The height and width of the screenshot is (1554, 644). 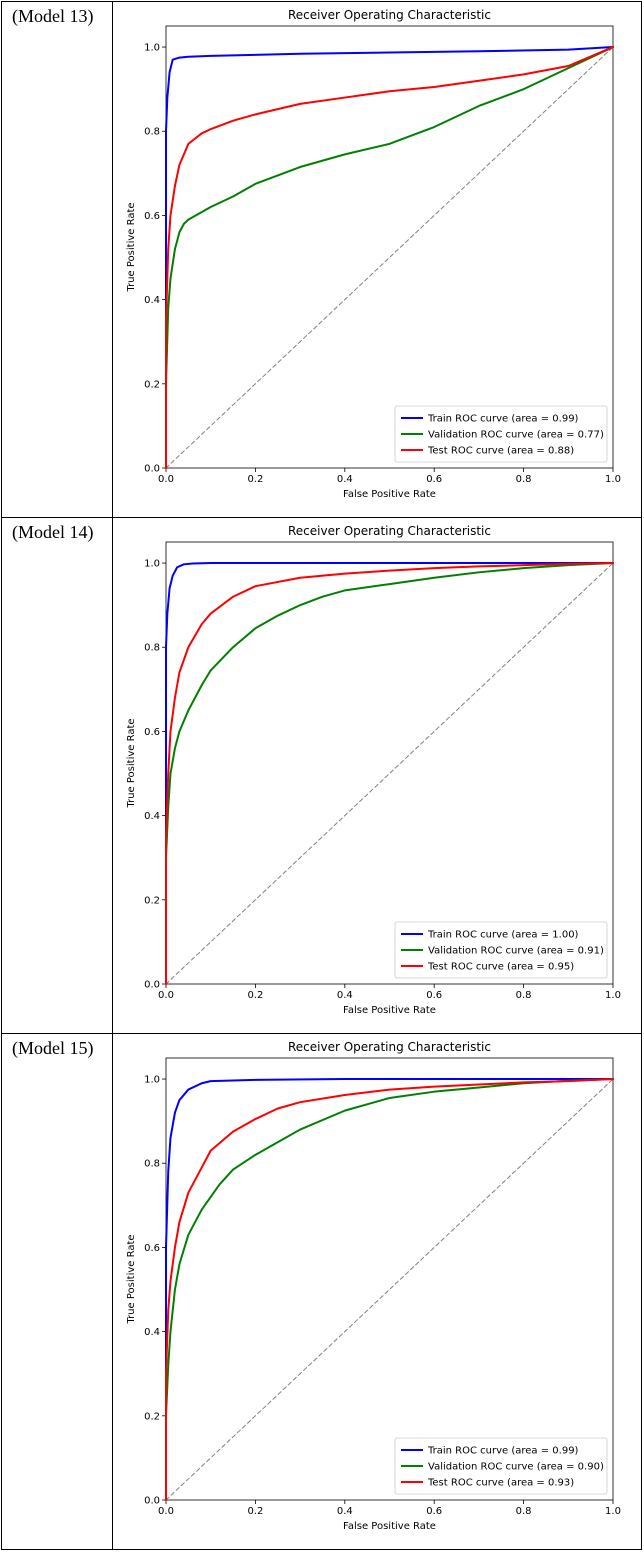 I want to click on legend-entry: Validation ROC curve (area = 0.90), so click(x=516, y=1467).